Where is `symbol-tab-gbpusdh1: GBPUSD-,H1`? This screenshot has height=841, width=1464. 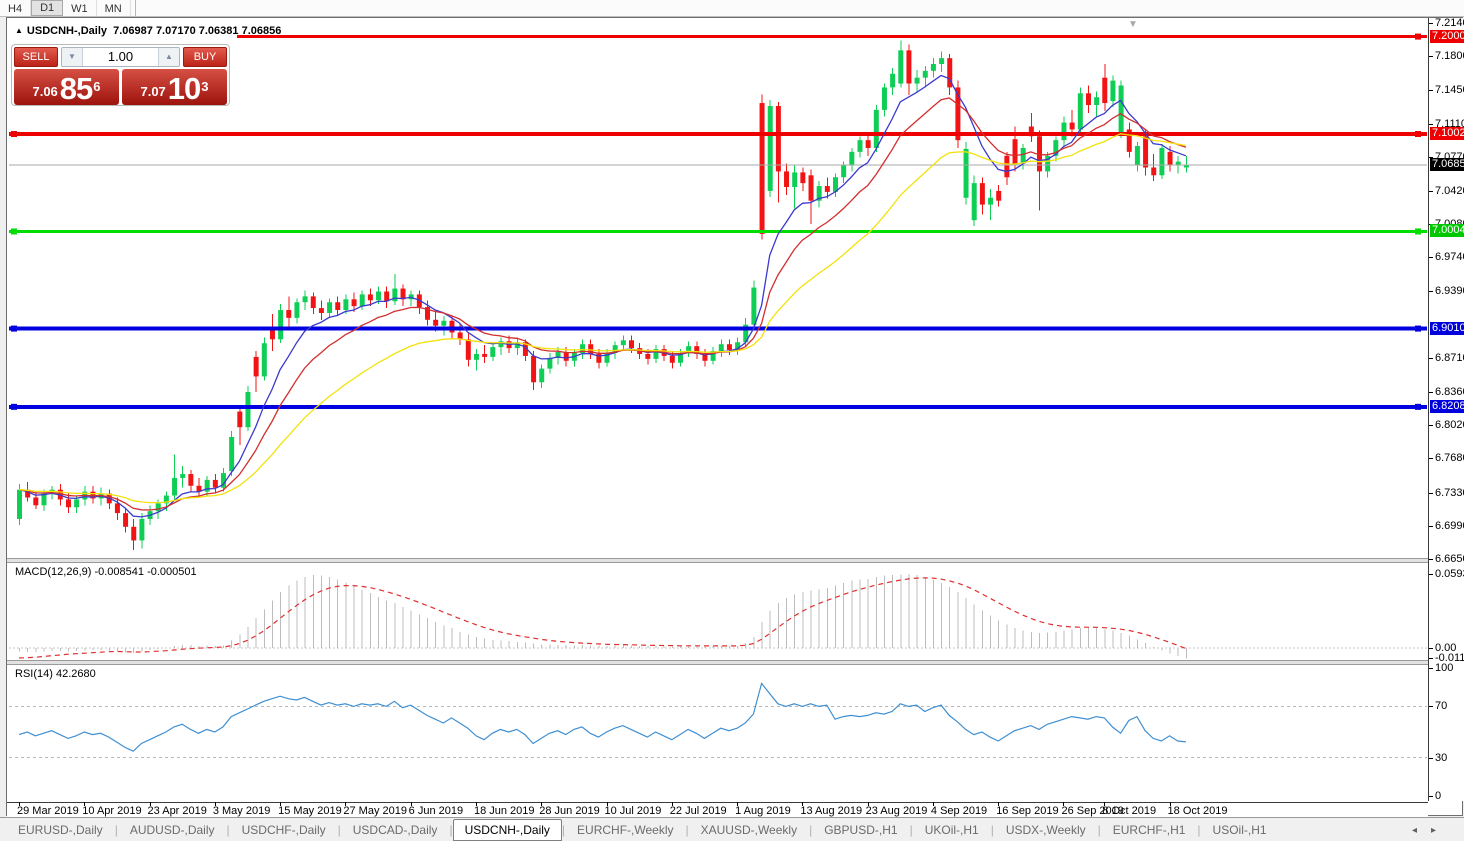 symbol-tab-gbpusdh1: GBPUSD-,H1 is located at coordinates (861, 830).